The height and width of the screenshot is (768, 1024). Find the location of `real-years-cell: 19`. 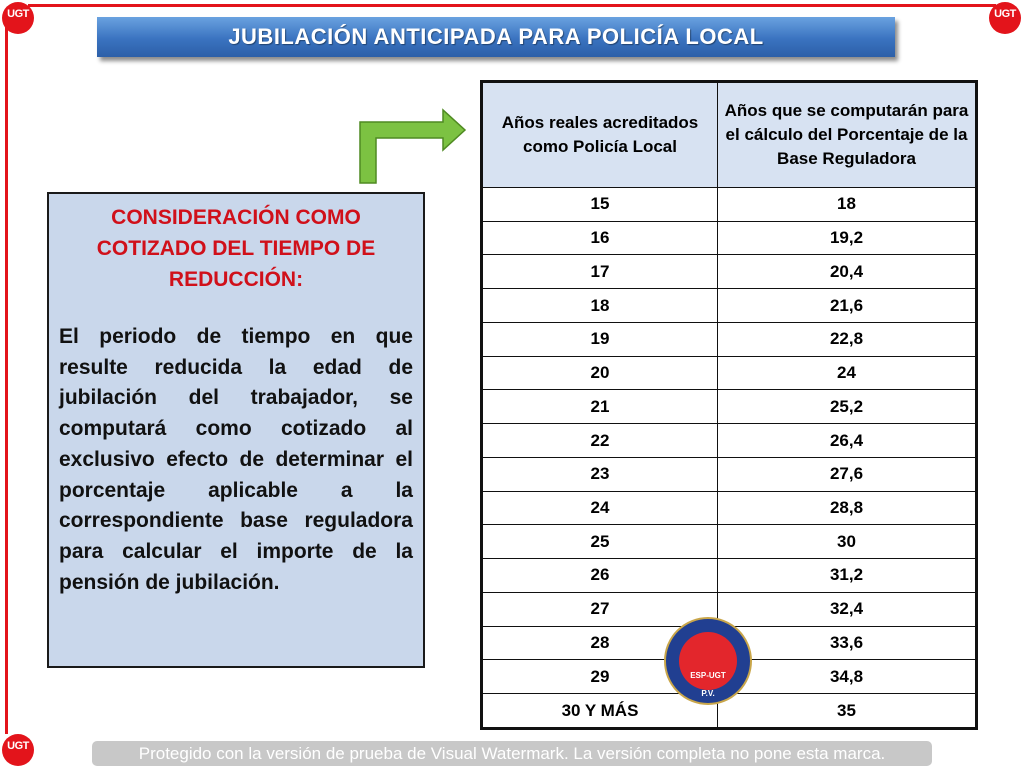

real-years-cell: 19 is located at coordinates (599, 339).